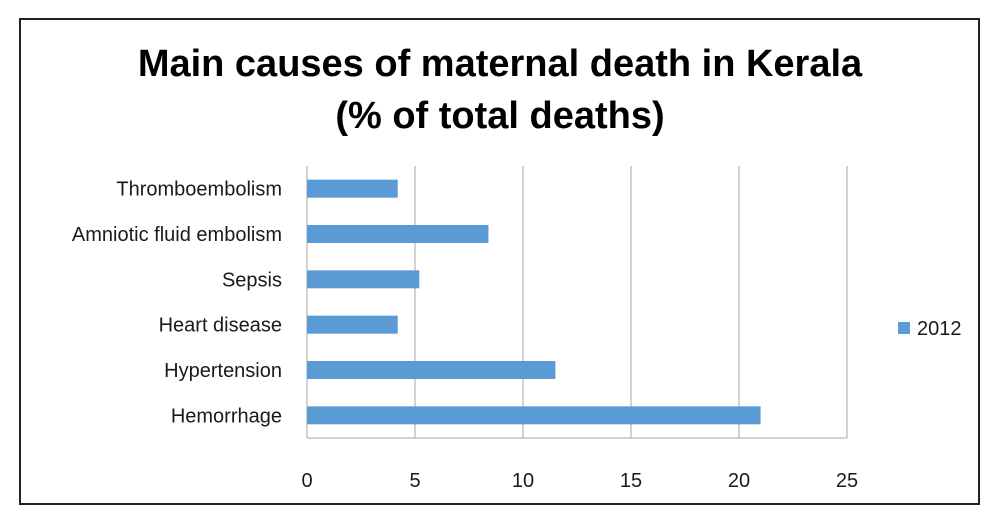  Describe the element at coordinates (500, 64) in the screenshot. I see `chart-title-line-1: Main causes of maternal death in Kerala` at that location.